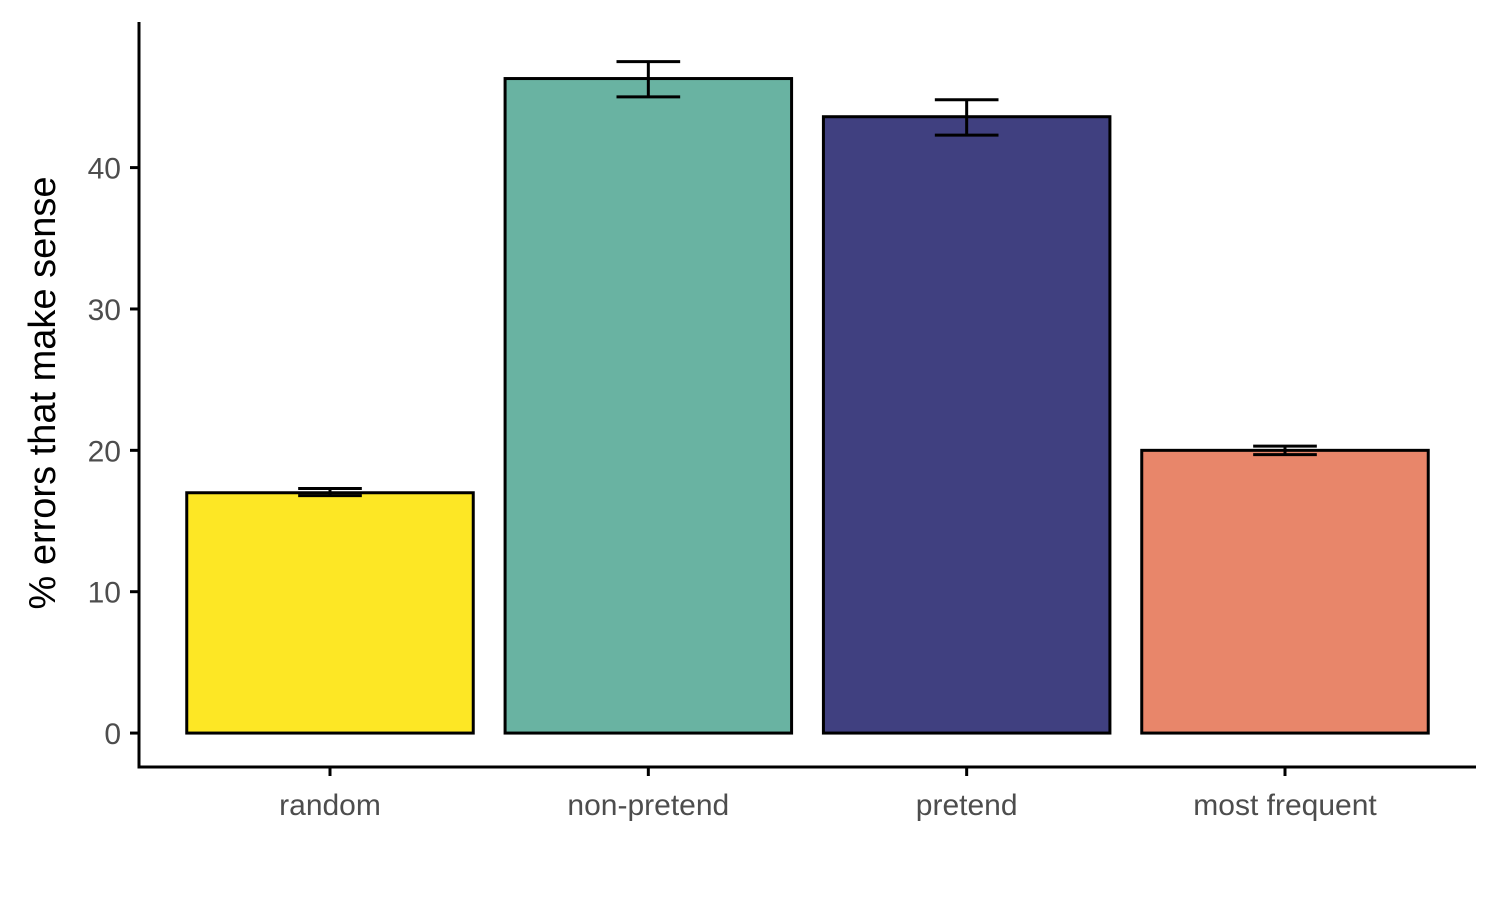  I want to click on x-tick-label: pretend, so click(967, 805).